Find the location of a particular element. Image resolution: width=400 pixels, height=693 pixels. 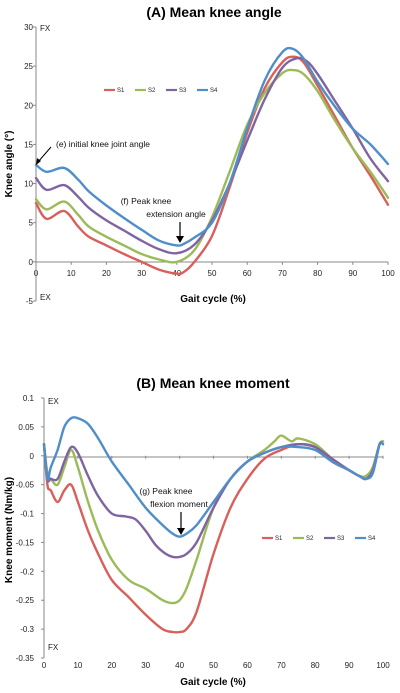

chart-b-annotation-g: (g) Peak knee flexion moment is located at coordinates (174, 510).